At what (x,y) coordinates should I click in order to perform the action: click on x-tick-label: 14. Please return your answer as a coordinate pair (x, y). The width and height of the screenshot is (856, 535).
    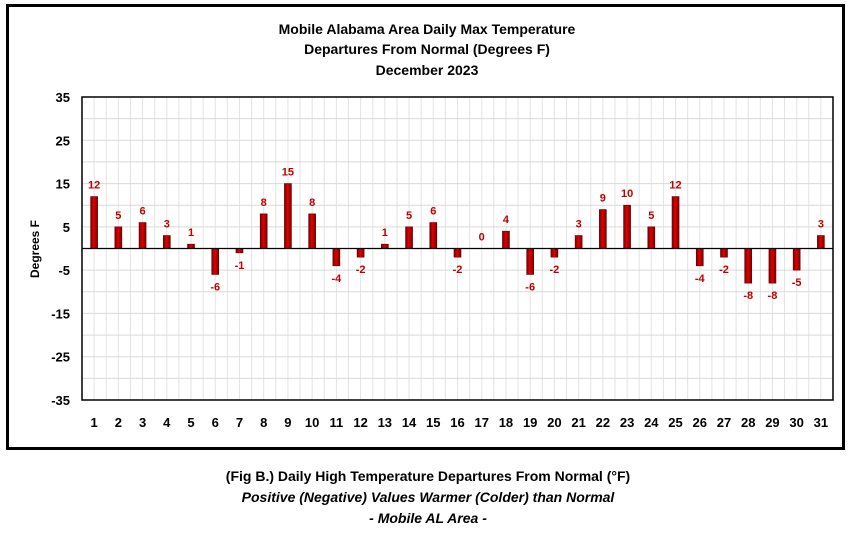
    Looking at the image, I should click on (409, 422).